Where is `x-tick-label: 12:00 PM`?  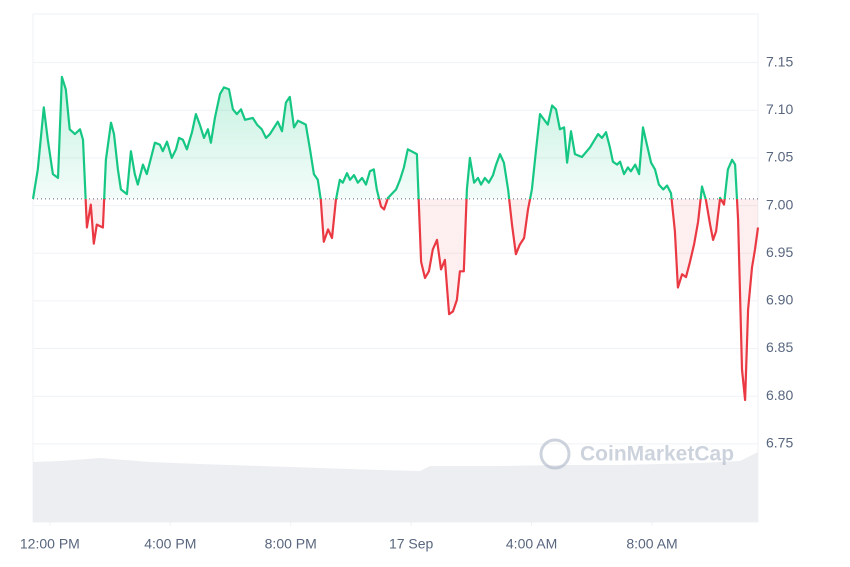
x-tick-label: 12:00 PM is located at coordinates (50, 544).